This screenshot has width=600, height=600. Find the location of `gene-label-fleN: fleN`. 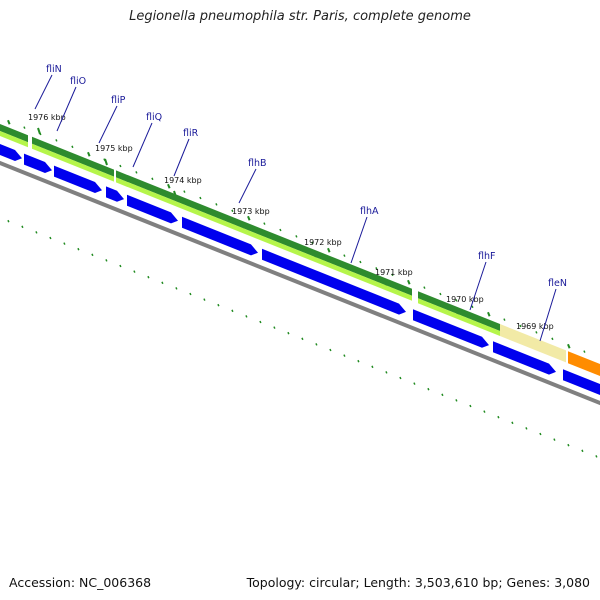

gene-label-fleN: fleN is located at coordinates (557, 283).